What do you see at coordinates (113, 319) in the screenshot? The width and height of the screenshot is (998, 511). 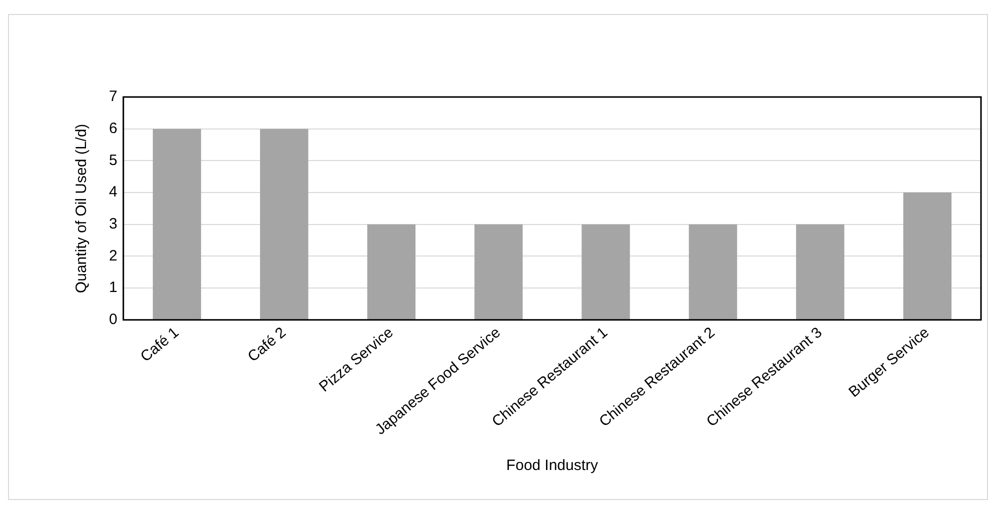 I see `y-tick-label: 0` at bounding box center [113, 319].